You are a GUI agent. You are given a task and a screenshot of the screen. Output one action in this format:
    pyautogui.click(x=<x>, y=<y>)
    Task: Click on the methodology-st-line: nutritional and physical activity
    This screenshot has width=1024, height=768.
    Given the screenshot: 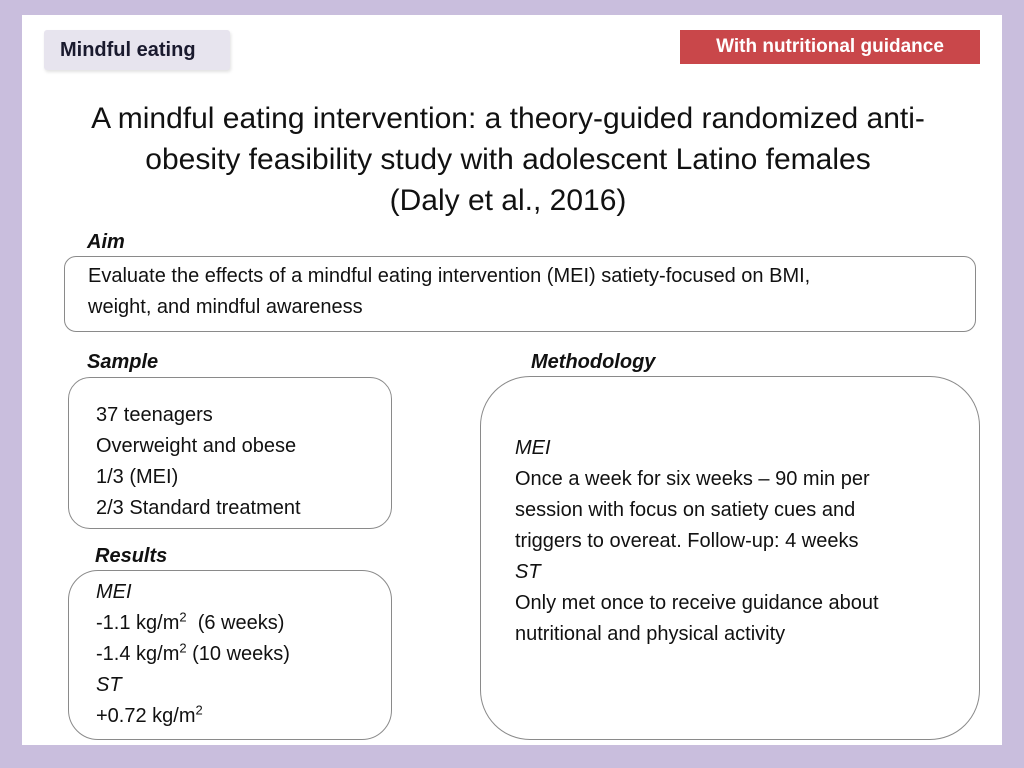 What is the action you would take?
    pyautogui.click(x=650, y=634)
    